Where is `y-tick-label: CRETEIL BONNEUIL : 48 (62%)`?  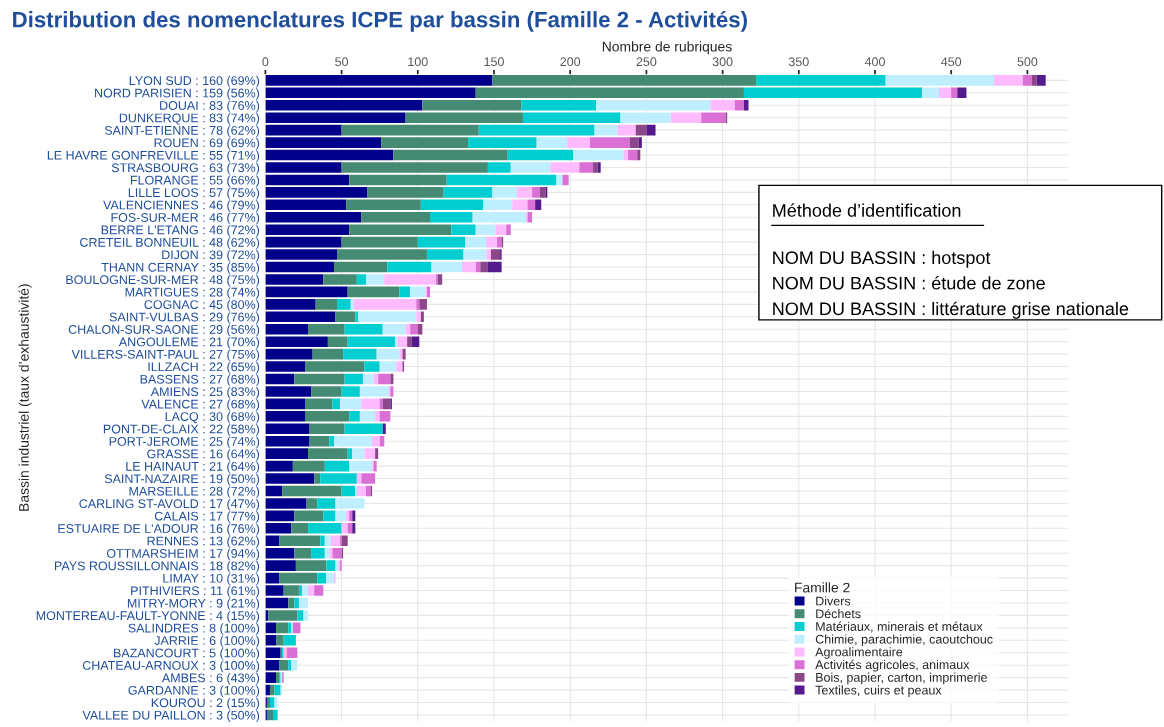 y-tick-label: CRETEIL BONNEUIL : 48 (62%) is located at coordinates (170, 243).